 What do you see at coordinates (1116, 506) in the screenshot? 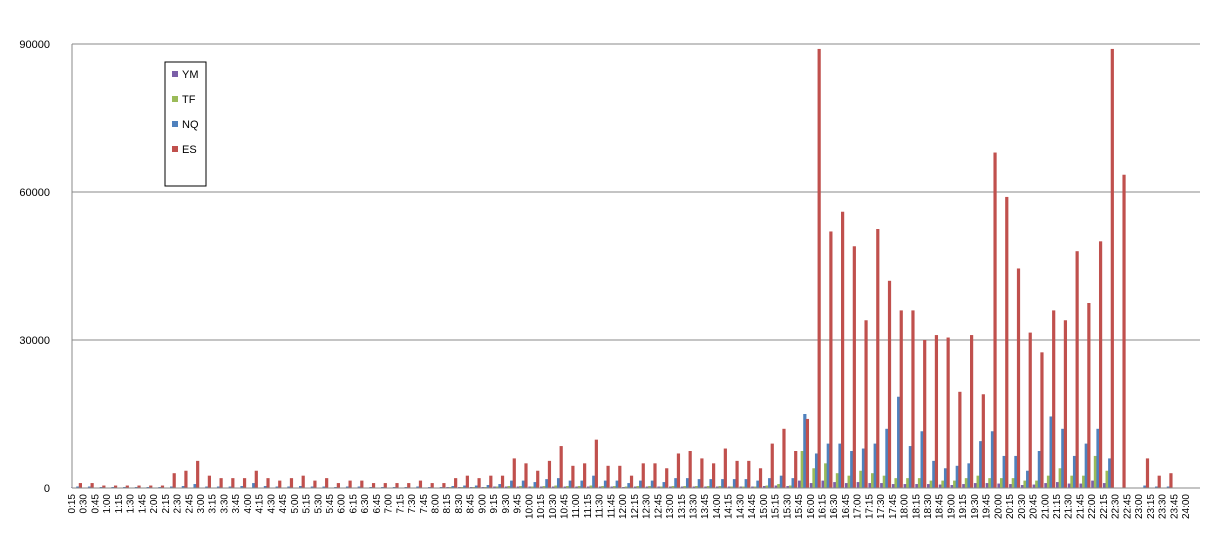
I see `x-tick-label: 22:30` at bounding box center [1116, 506].